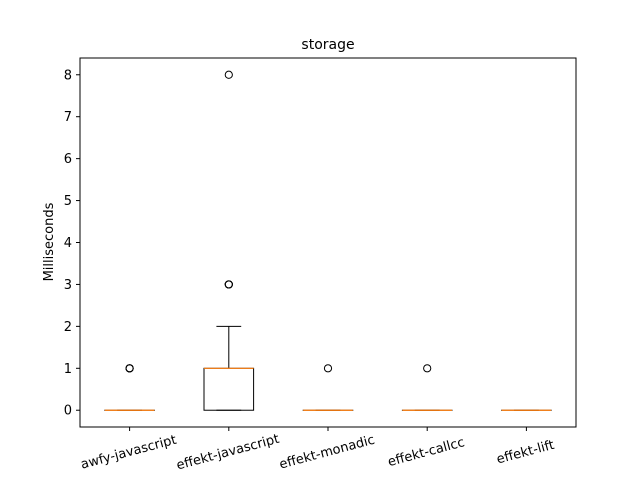  I want to click on box-awfy-javascript, so click(129, 387).